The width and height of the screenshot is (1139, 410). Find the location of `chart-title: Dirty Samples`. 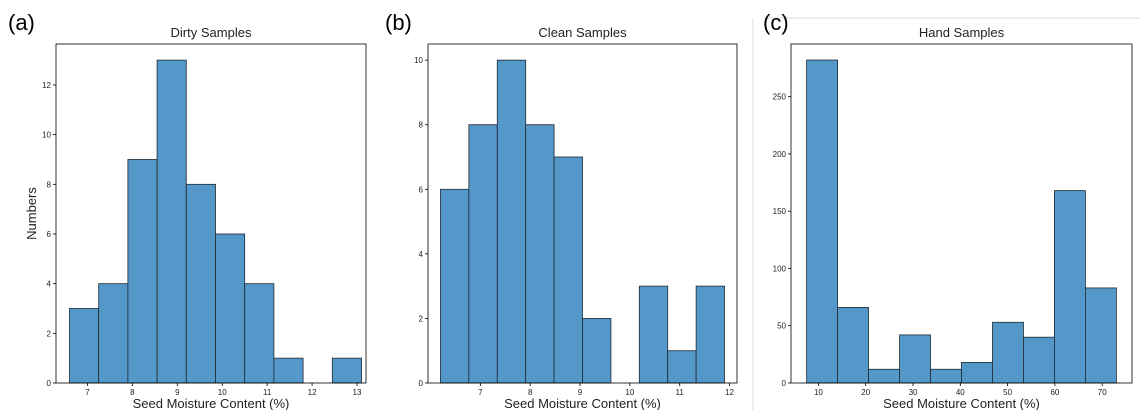

chart-title: Dirty Samples is located at coordinates (211, 32).